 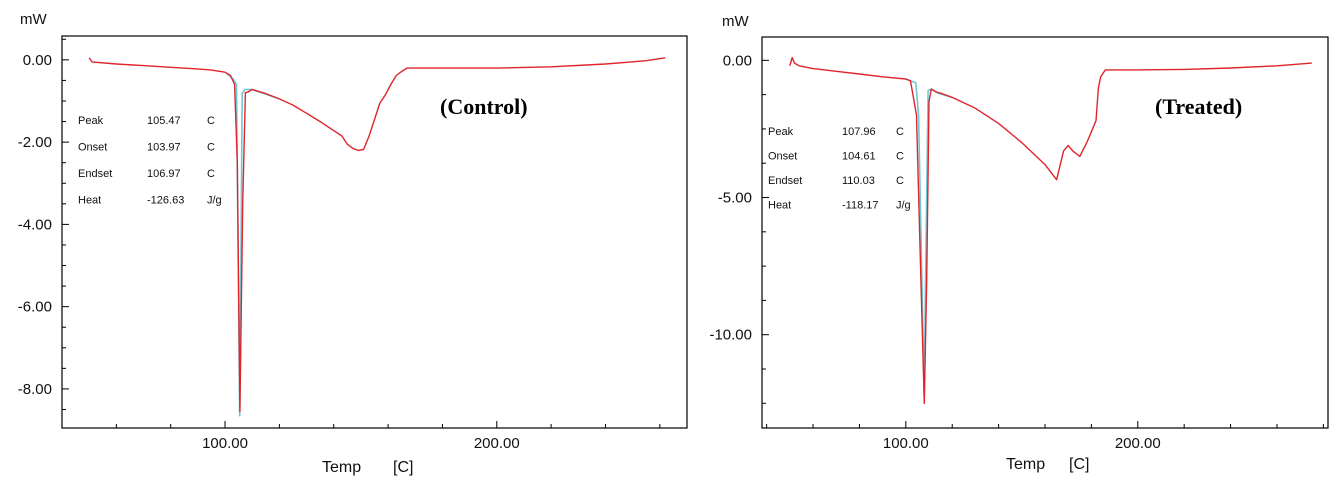 I want to click on stat-value: -126.63, so click(x=165, y=201).